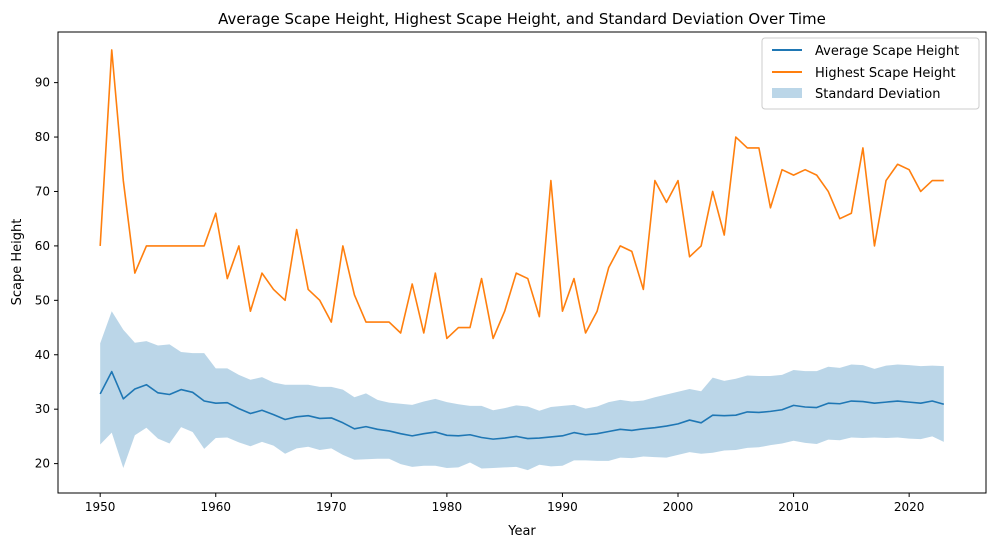 The width and height of the screenshot is (996, 547). Describe the element at coordinates (42, 191) in the screenshot. I see `y-tick-label: 70` at that location.